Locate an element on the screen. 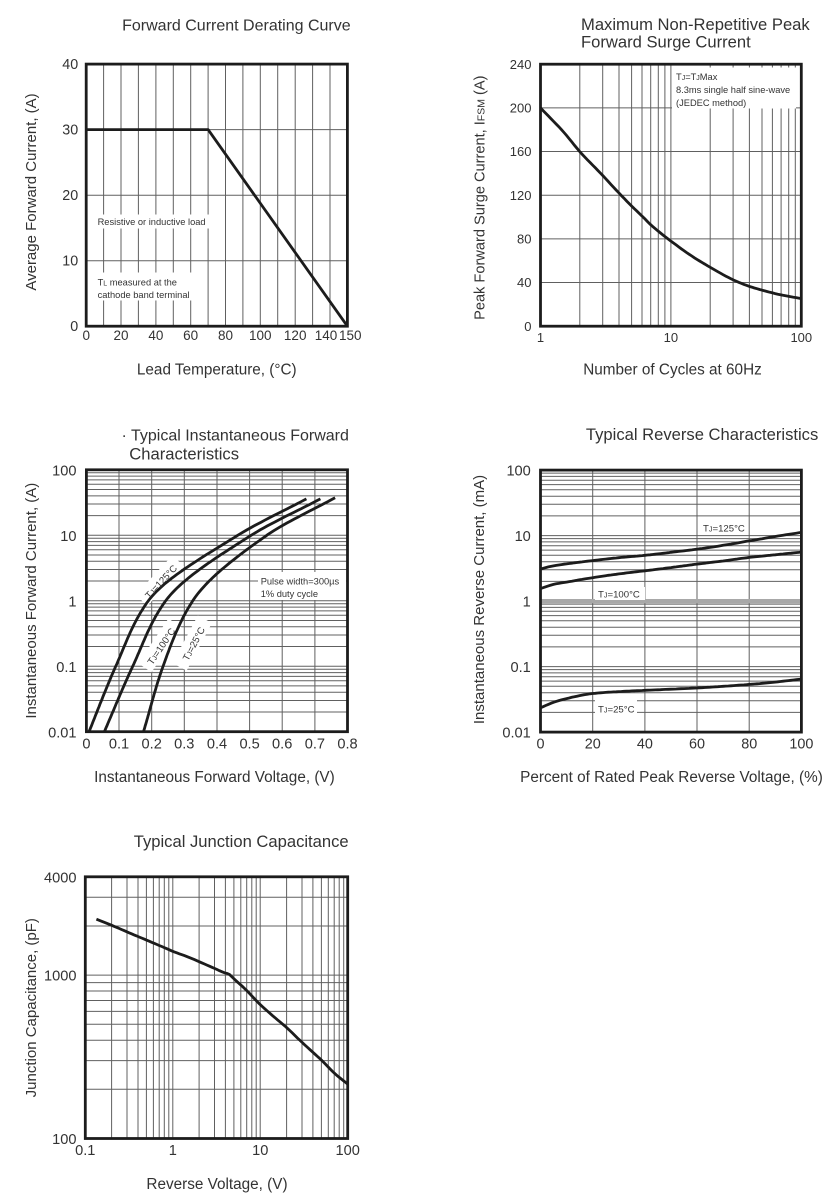 The height and width of the screenshot is (1200, 839). svg-text: 240 is located at coordinates (521, 64).